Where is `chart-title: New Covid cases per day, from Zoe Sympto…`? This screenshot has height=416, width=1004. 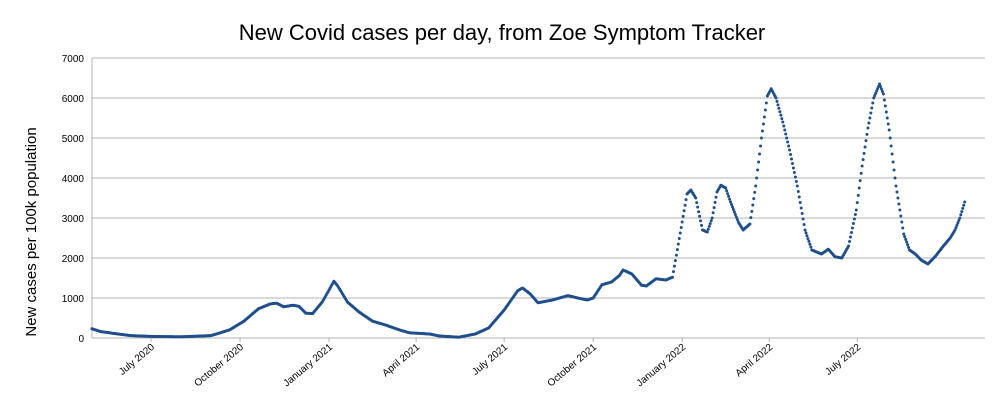
chart-title: New Covid cases per day, from Zoe Sympto… is located at coordinates (502, 32).